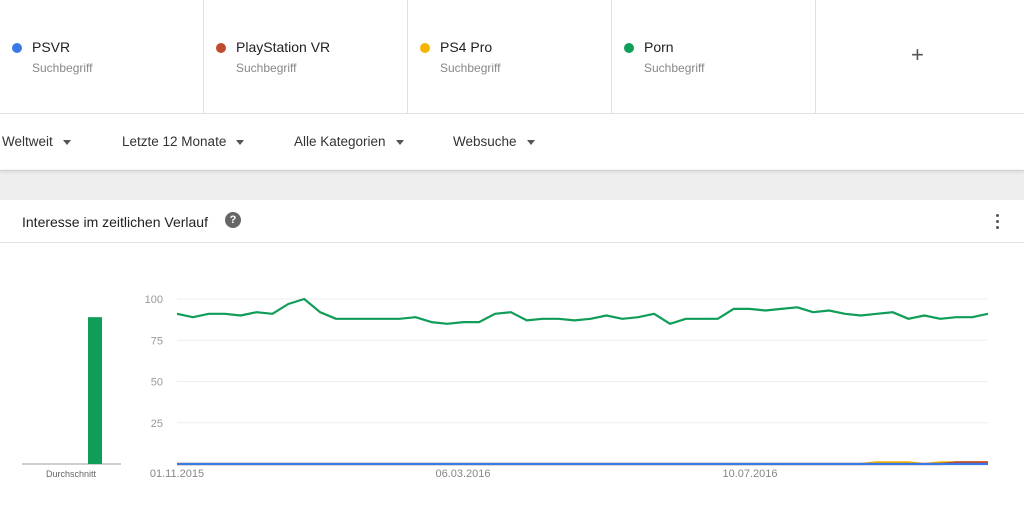 The image size is (1024, 528). What do you see at coordinates (462, 474) in the screenshot?
I see `x-tick-label: 06.03.2016` at bounding box center [462, 474].